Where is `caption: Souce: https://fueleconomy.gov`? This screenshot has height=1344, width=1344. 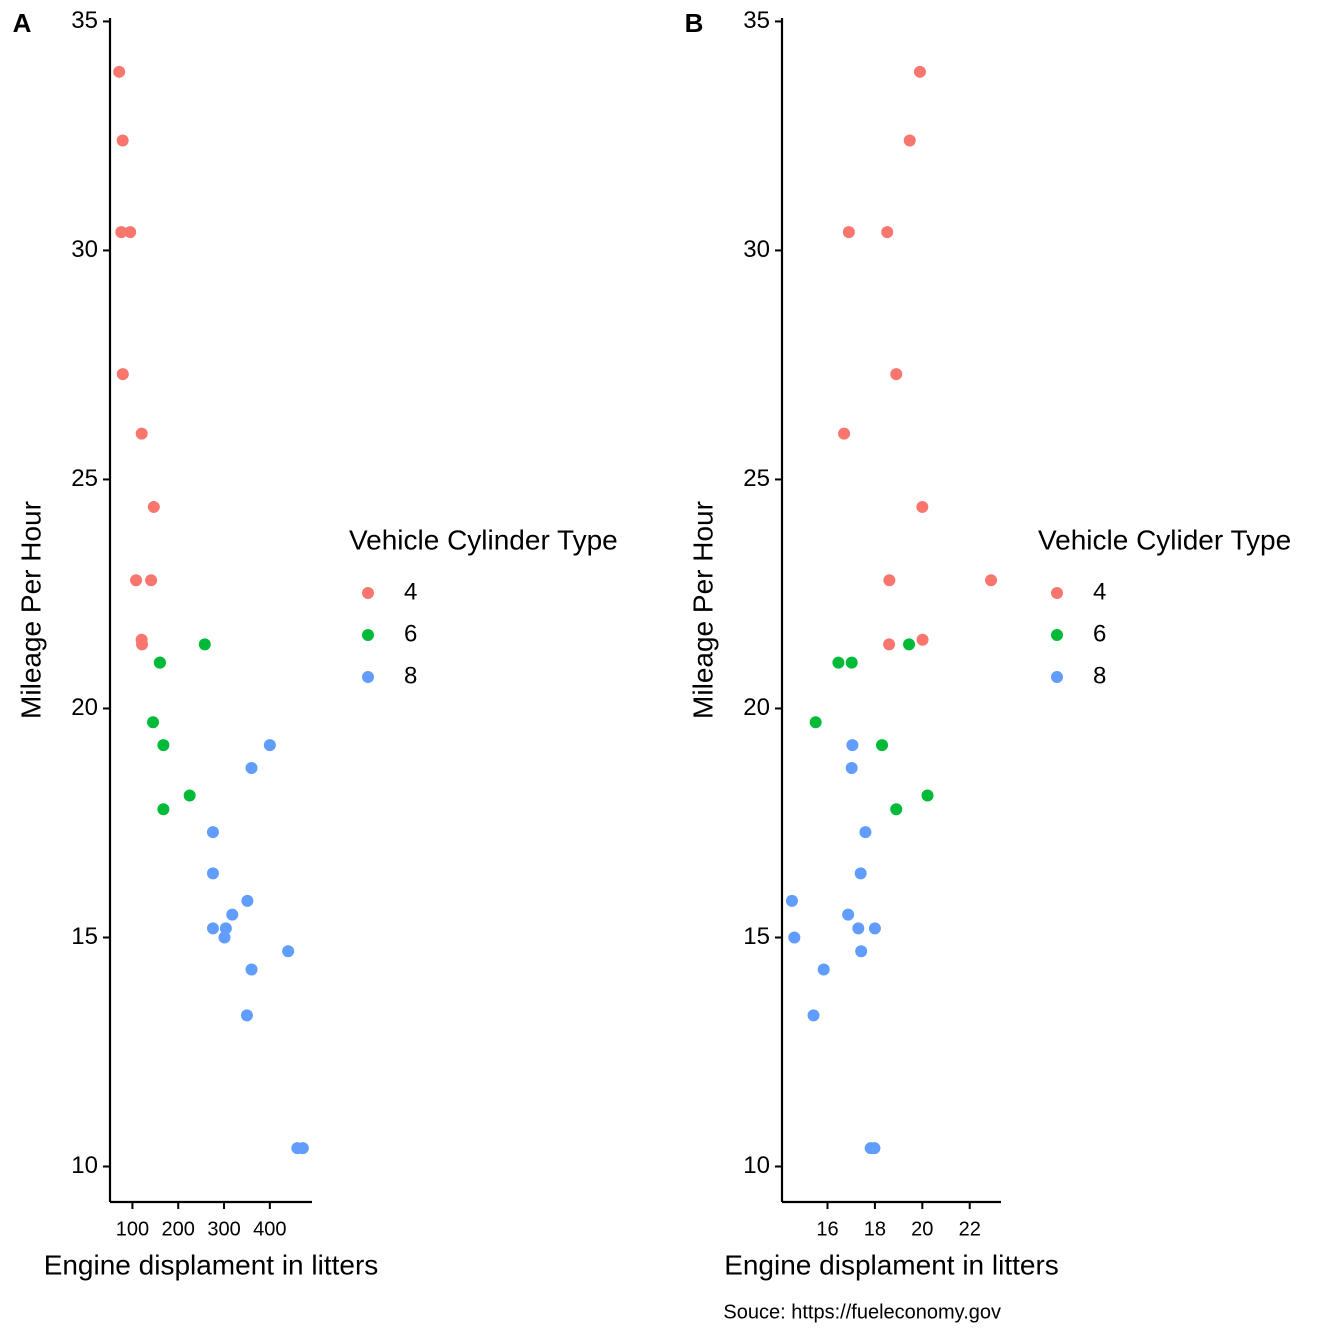 caption: Souce: https://fueleconomy.gov is located at coordinates (862, 1312).